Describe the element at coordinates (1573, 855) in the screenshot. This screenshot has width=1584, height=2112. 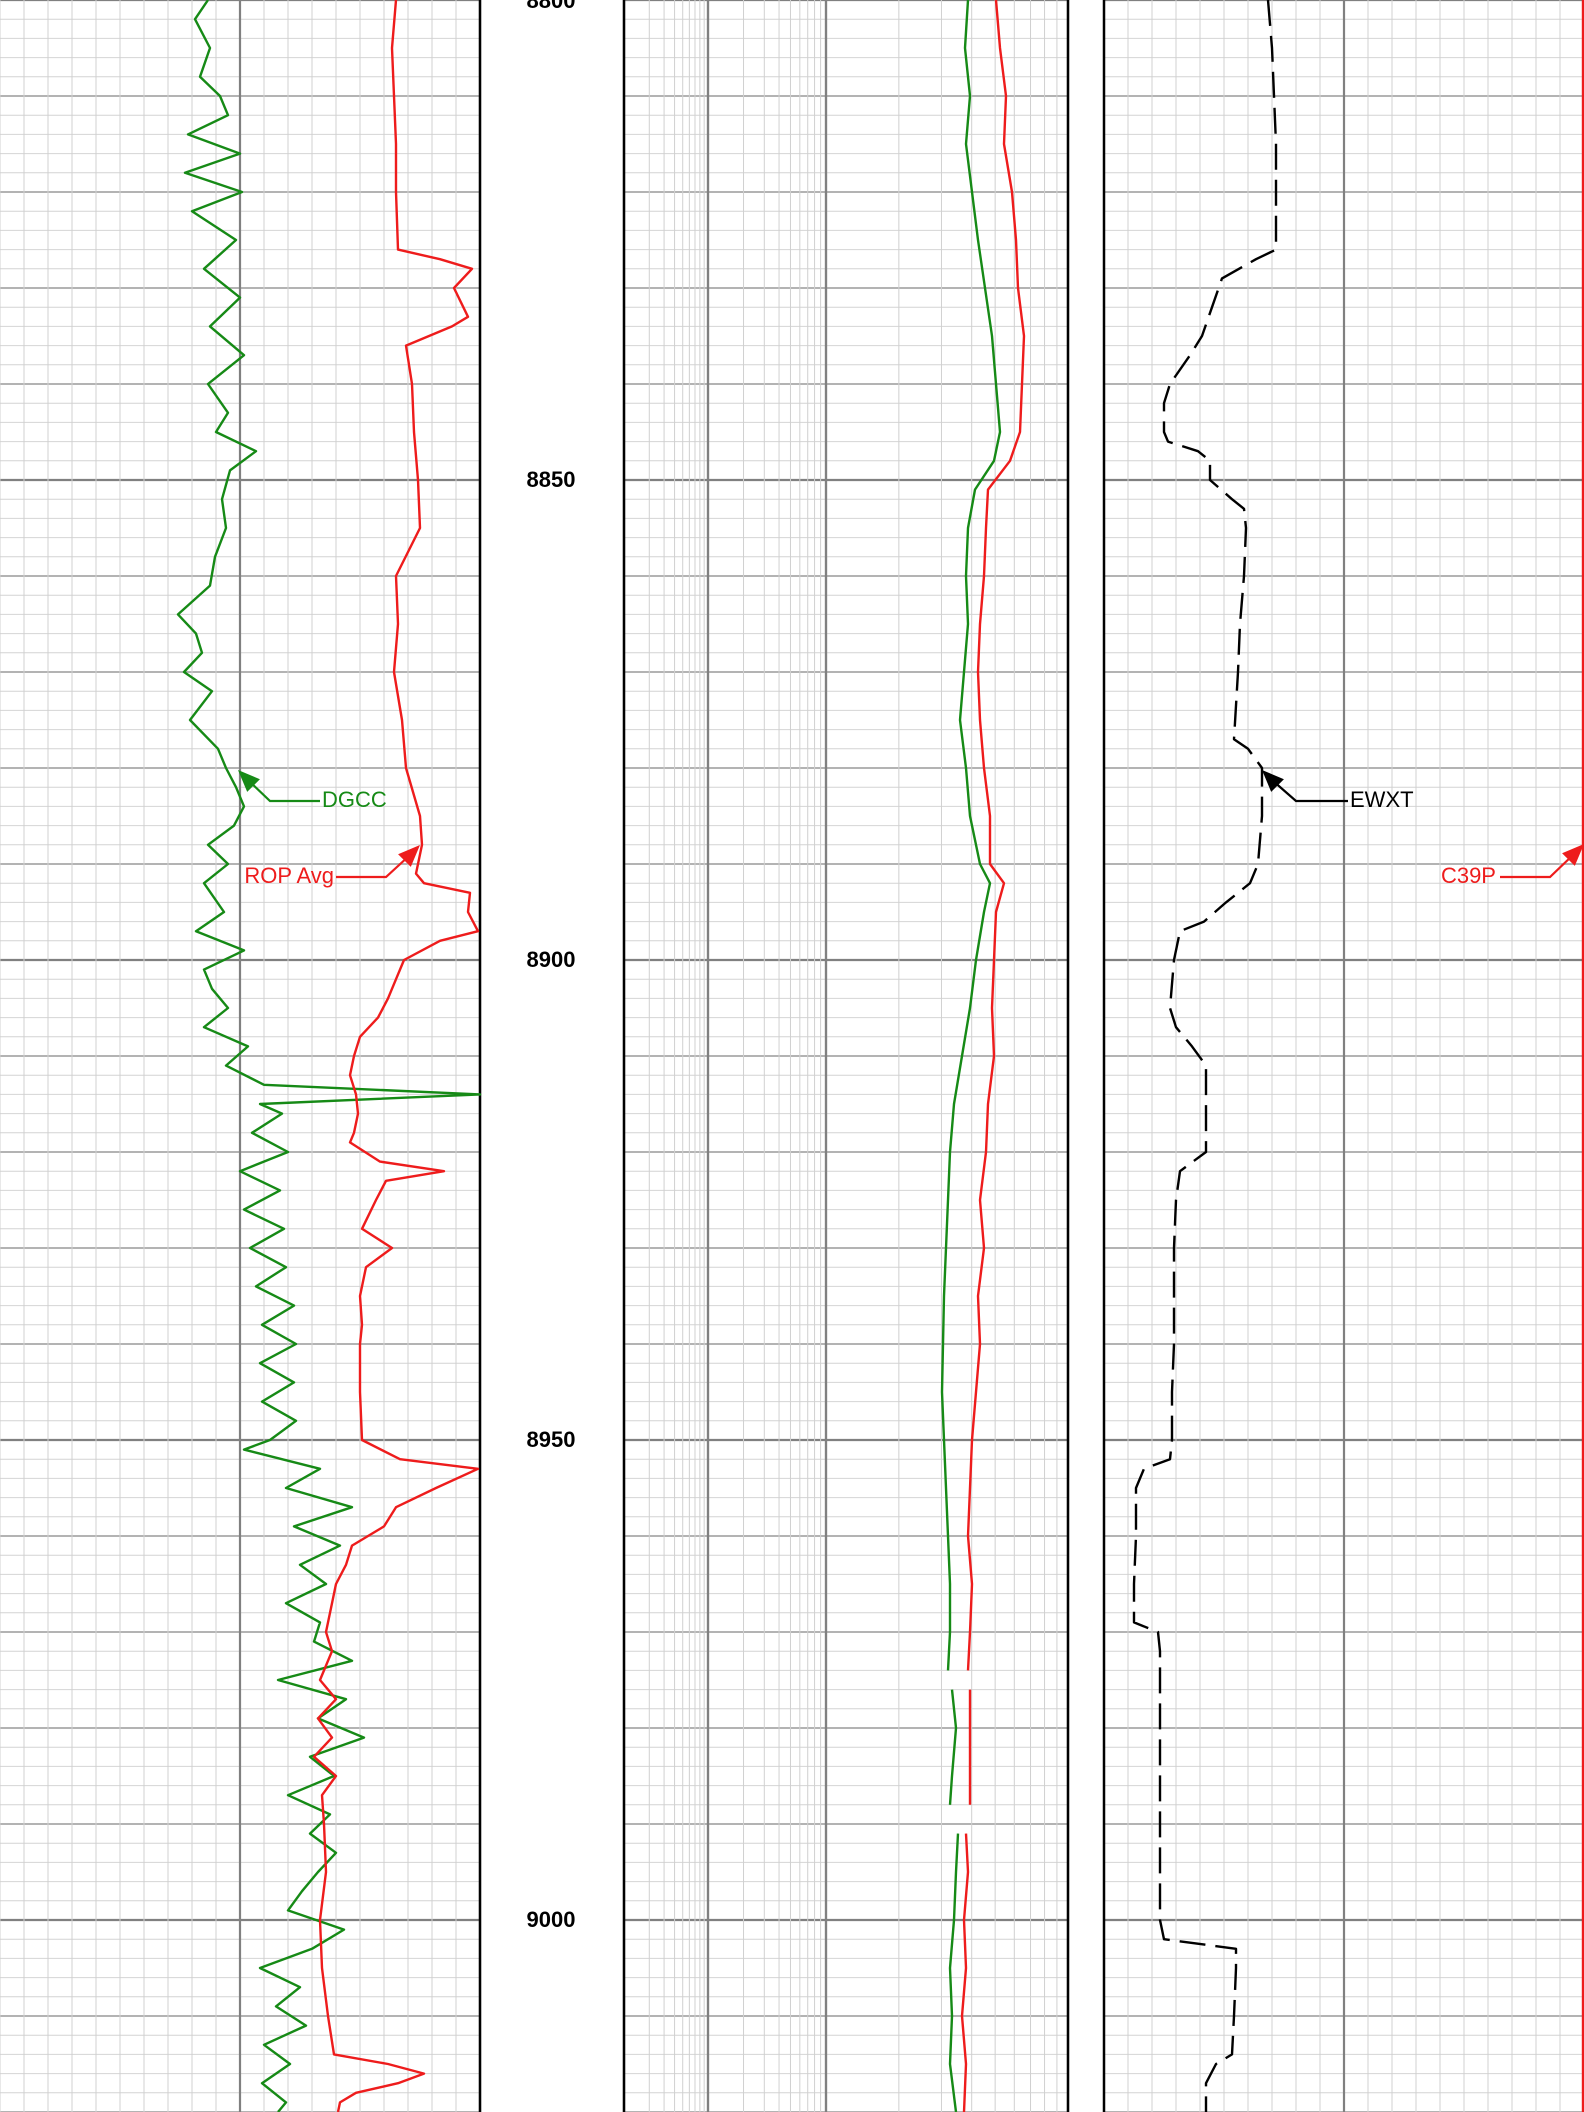
I see `c39p-arrow-head` at that location.